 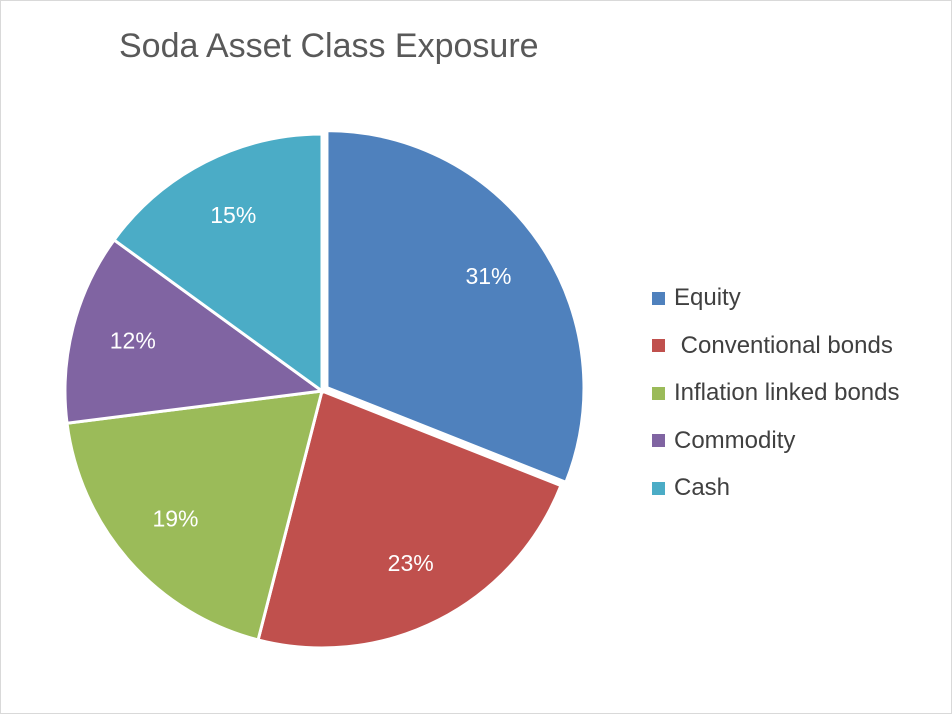 What do you see at coordinates (783, 345) in the screenshot?
I see `legend-label: Conventional bonds` at bounding box center [783, 345].